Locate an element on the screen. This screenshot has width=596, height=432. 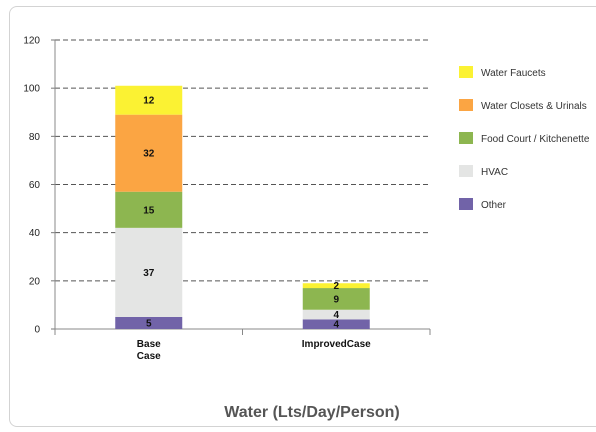
legend-label: Water Faucets is located at coordinates (513, 73).